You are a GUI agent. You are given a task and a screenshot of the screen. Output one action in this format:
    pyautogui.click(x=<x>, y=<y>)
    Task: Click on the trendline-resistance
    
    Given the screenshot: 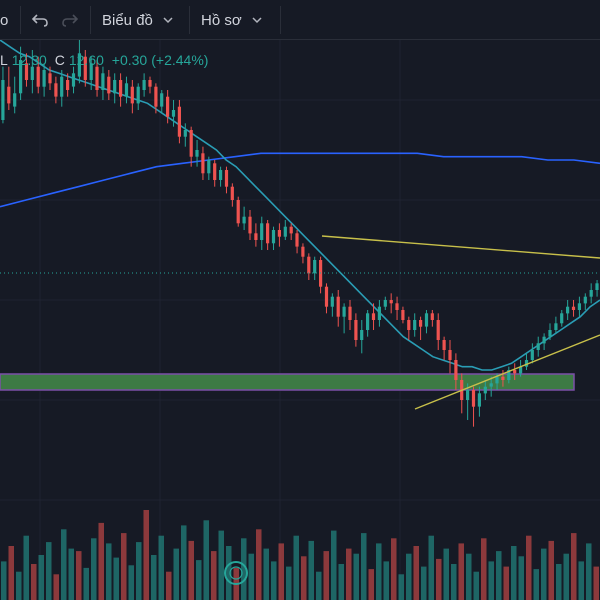 What is the action you would take?
    pyautogui.click(x=460, y=247)
    